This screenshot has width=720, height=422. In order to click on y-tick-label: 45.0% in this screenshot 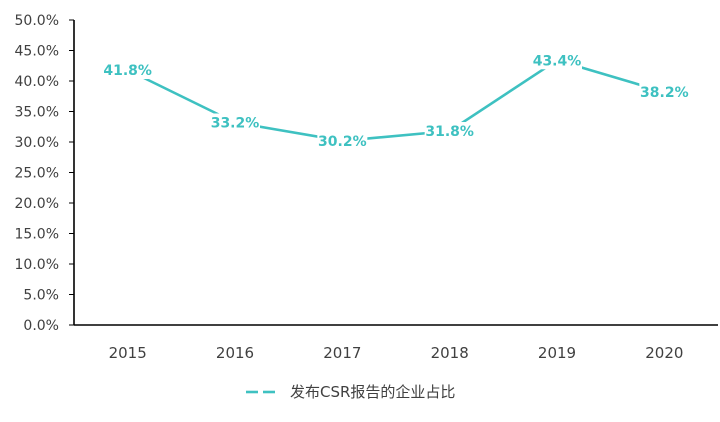, I will do `click(37, 52)`.